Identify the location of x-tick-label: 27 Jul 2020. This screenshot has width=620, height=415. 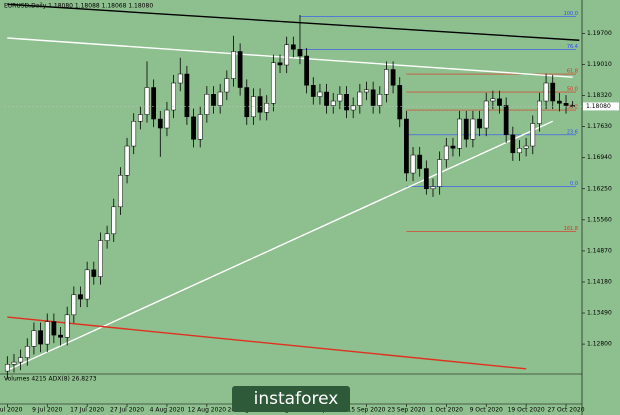
(127, 410).